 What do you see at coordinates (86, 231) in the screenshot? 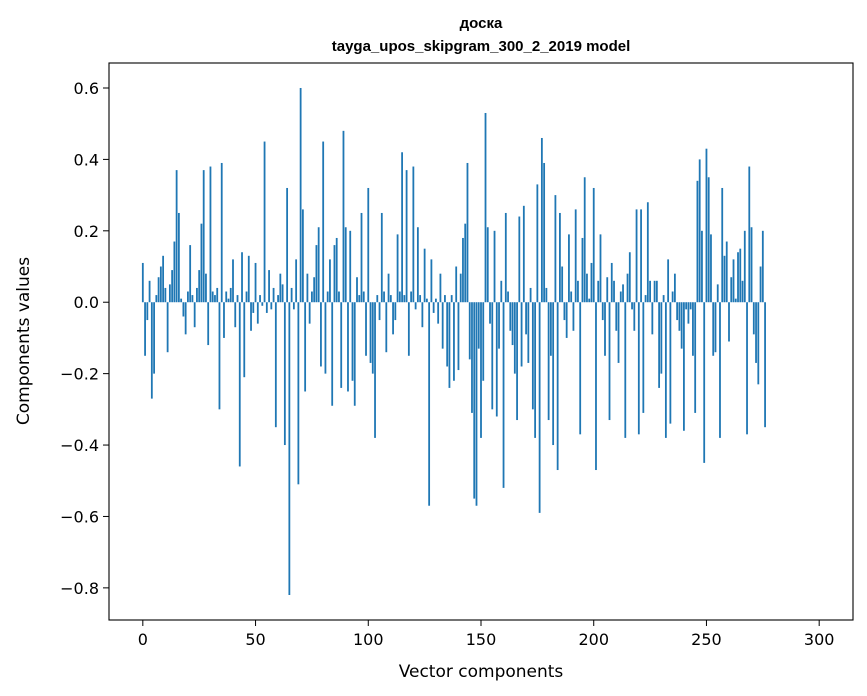
I see `y-tick-label: 0.2` at bounding box center [86, 231].